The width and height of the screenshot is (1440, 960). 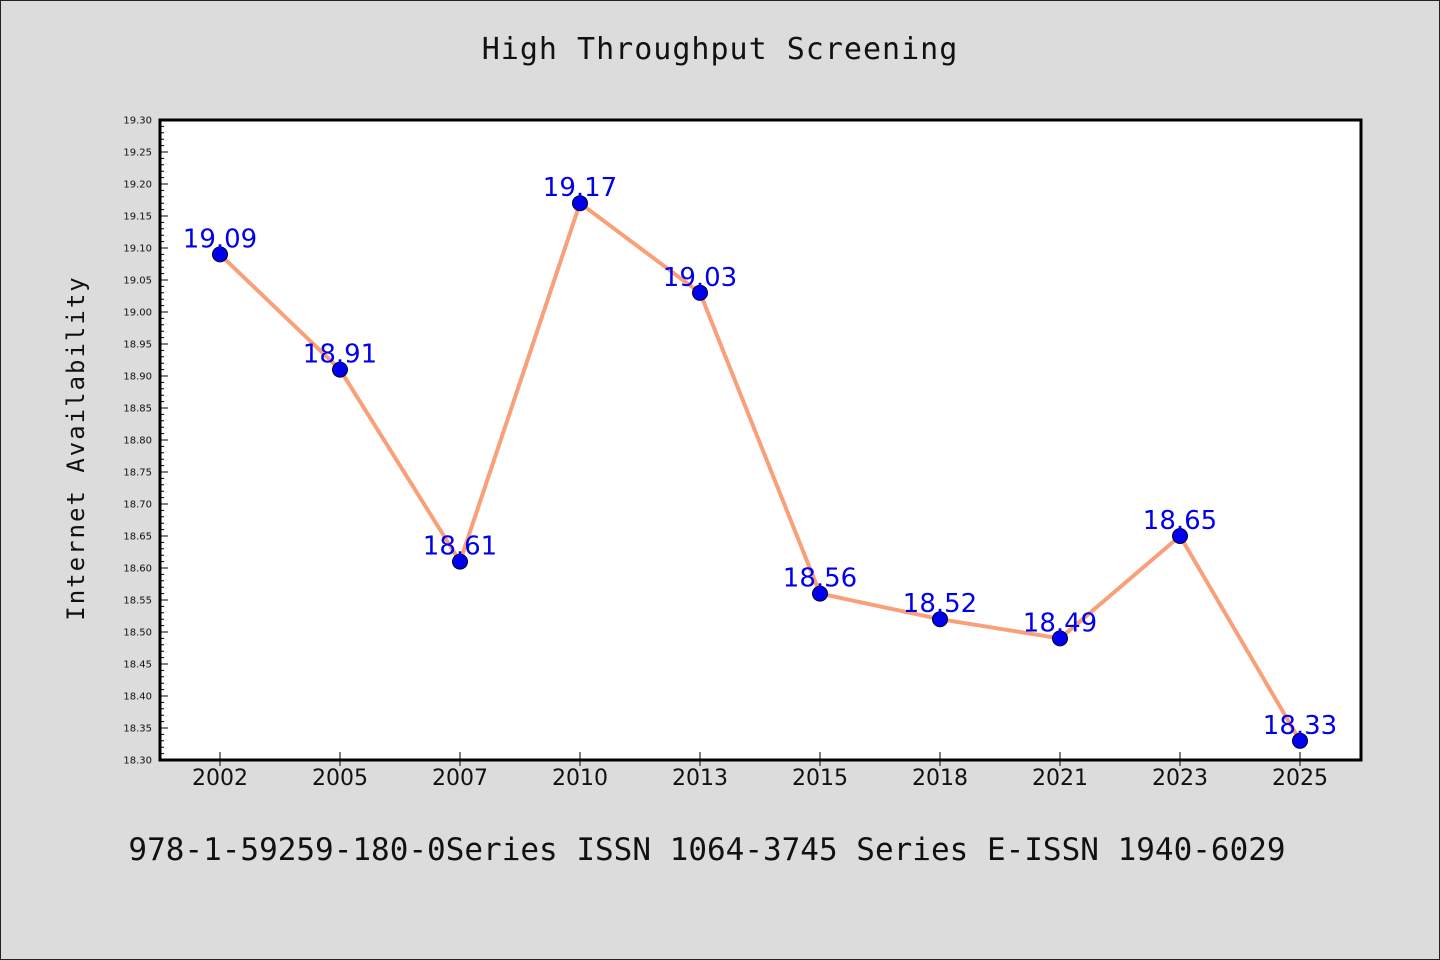 What do you see at coordinates (137, 537) in the screenshot?
I see `y-tick-label: 18.65` at bounding box center [137, 537].